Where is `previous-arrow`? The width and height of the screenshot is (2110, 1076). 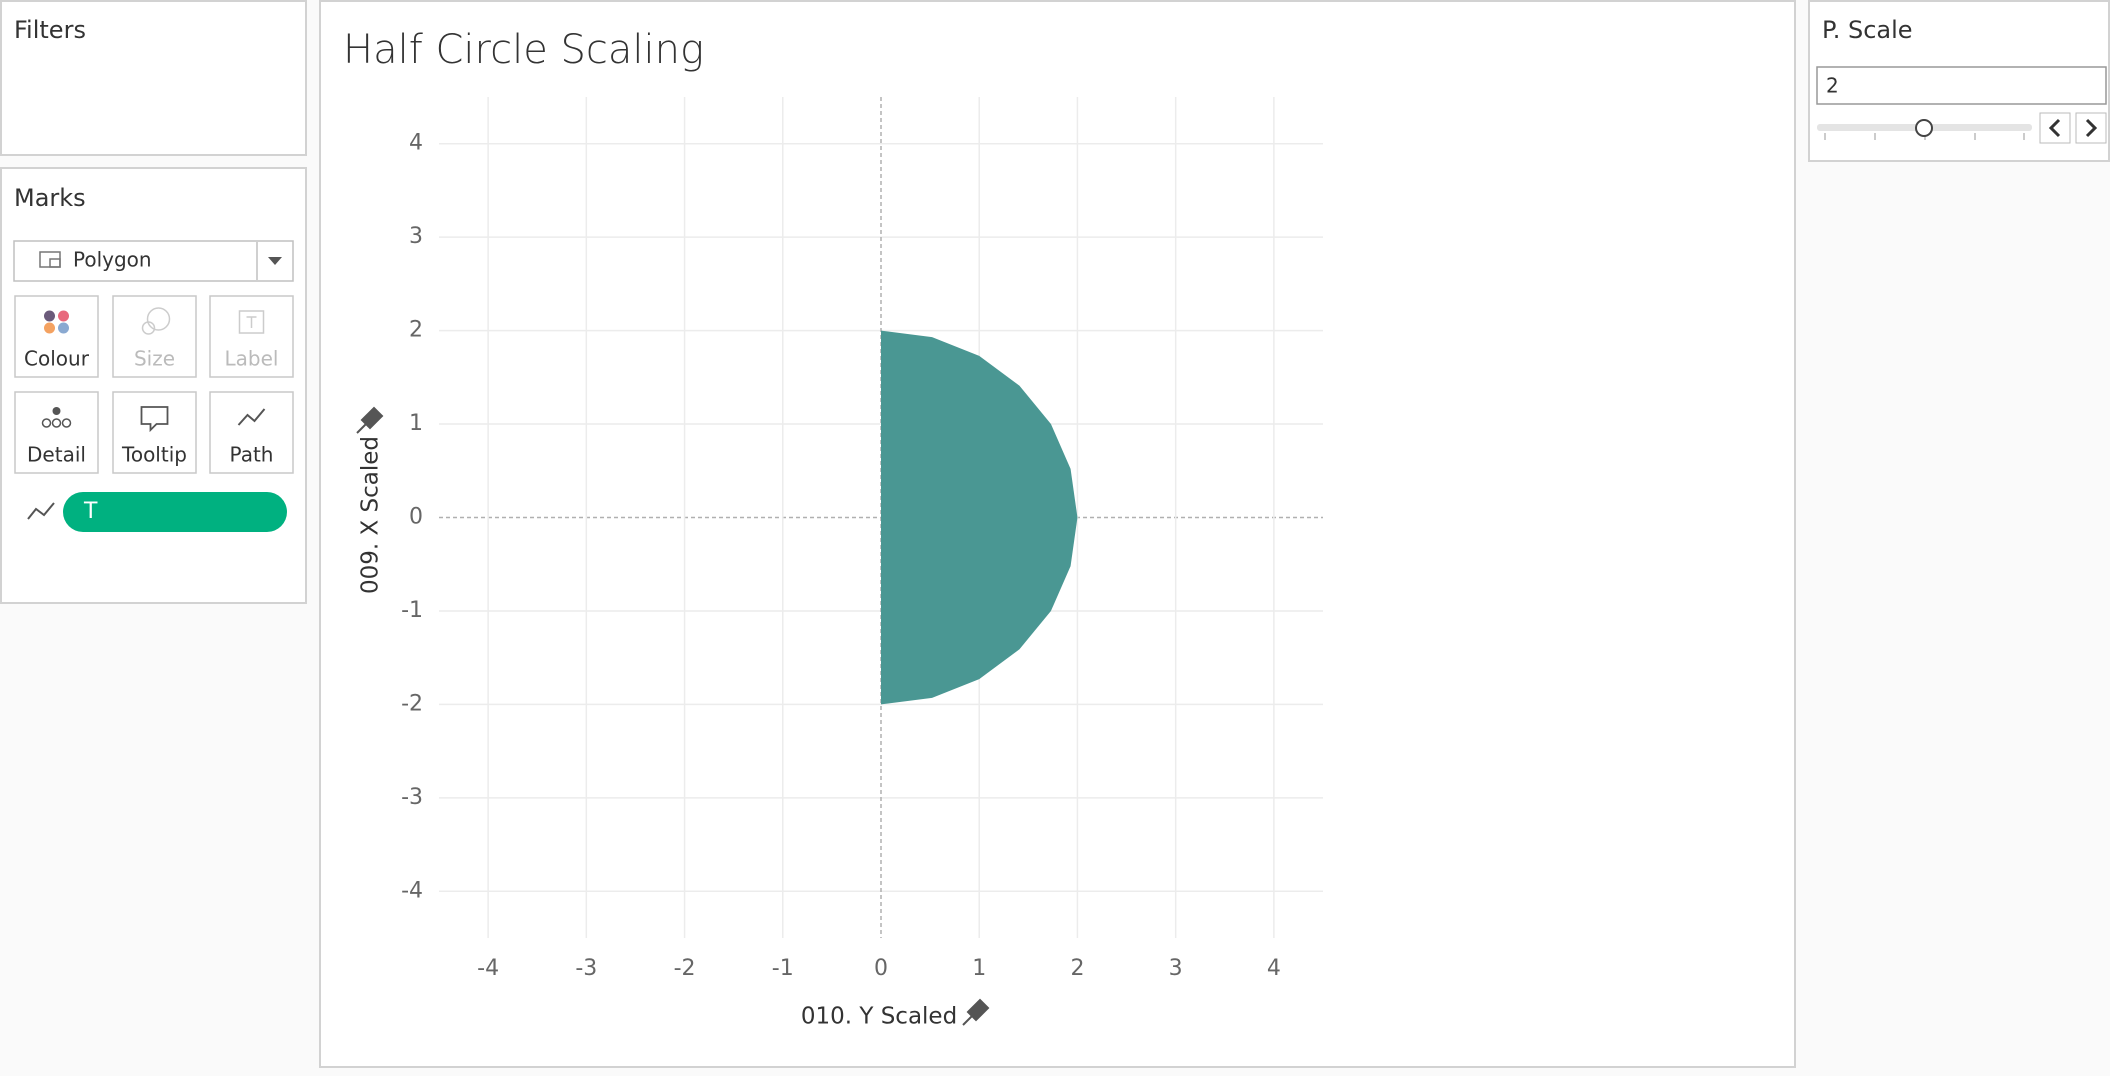
previous-arrow is located at coordinates (2054, 128).